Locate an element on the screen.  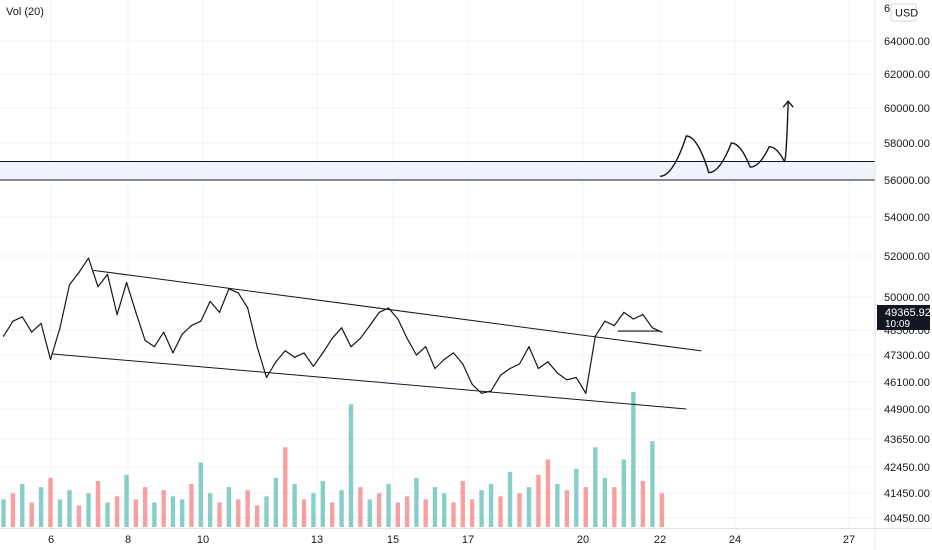
price-tick-label: 46100.00 is located at coordinates (907, 383).